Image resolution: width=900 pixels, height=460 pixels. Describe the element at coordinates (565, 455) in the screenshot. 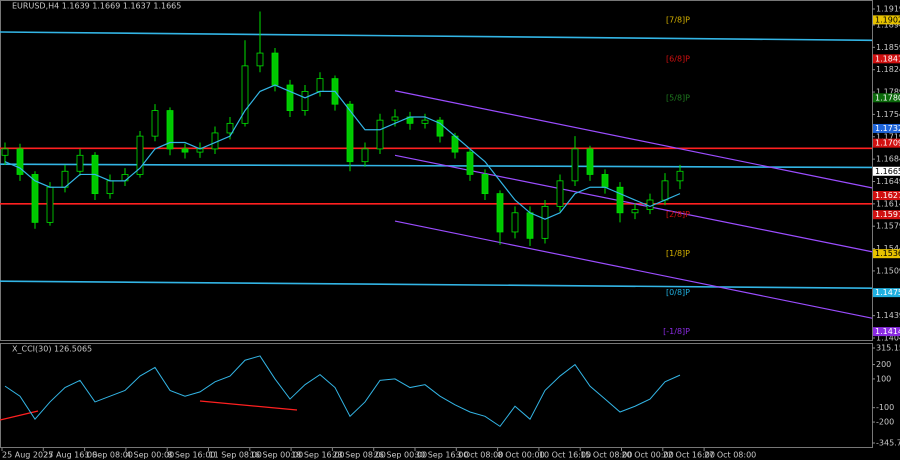

I see `x-tick-label: 10 Oct 16:00` at that location.